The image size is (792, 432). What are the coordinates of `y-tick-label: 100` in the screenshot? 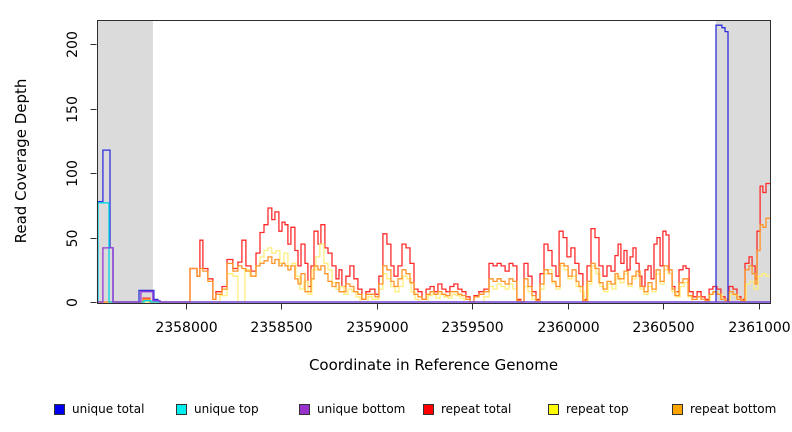 It's located at (73, 173).